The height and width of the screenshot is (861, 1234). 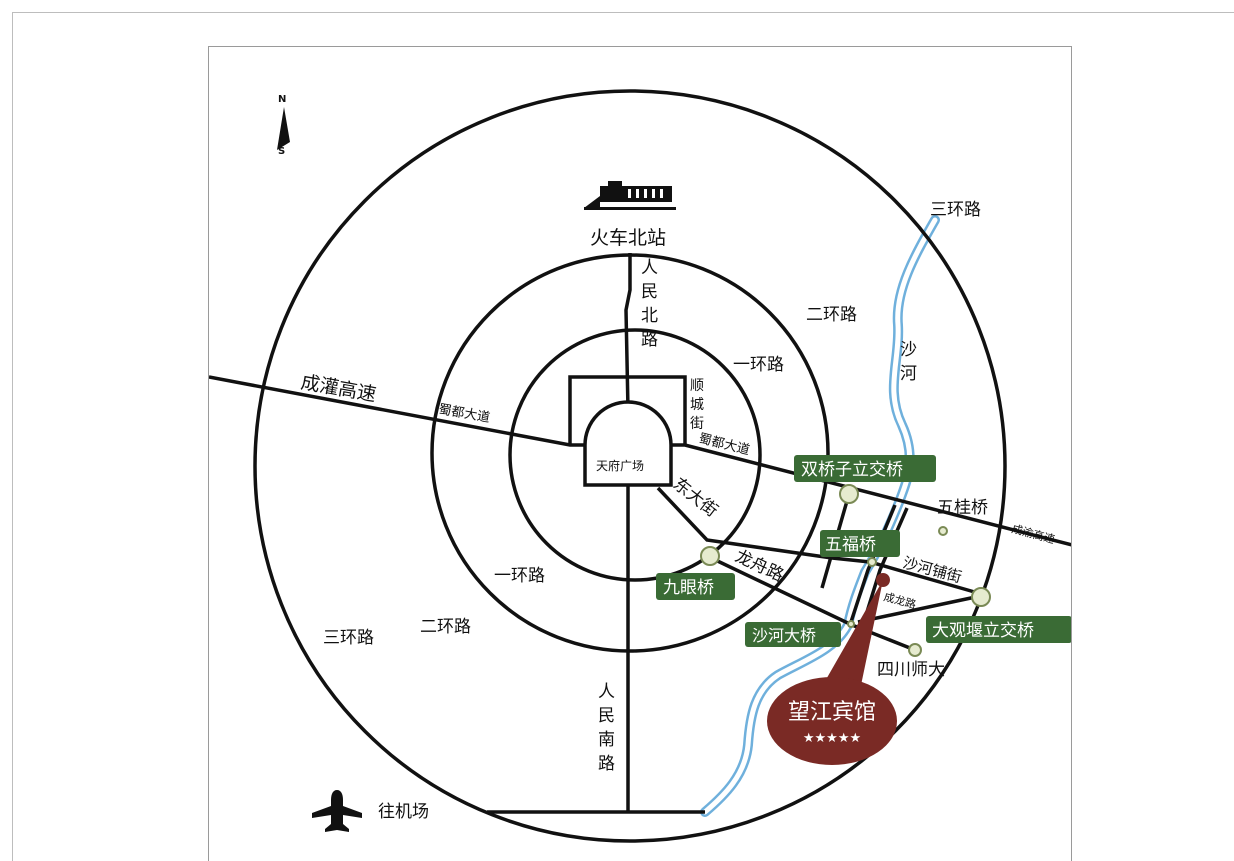 I want to click on second-ring-label-s: 二环路, so click(x=445, y=627).